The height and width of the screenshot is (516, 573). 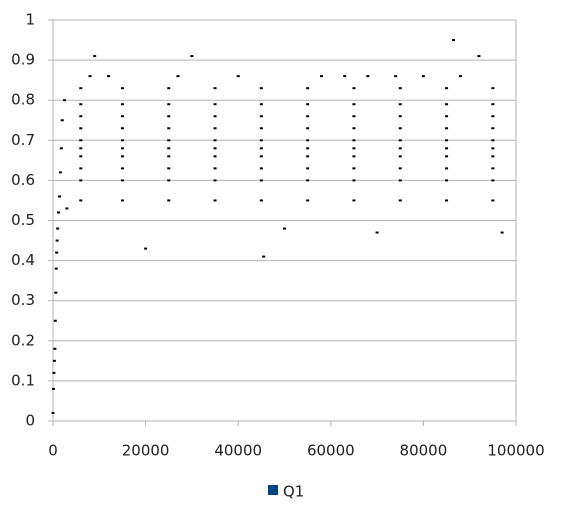 What do you see at coordinates (273, 490) in the screenshot?
I see `legend-swatch` at bounding box center [273, 490].